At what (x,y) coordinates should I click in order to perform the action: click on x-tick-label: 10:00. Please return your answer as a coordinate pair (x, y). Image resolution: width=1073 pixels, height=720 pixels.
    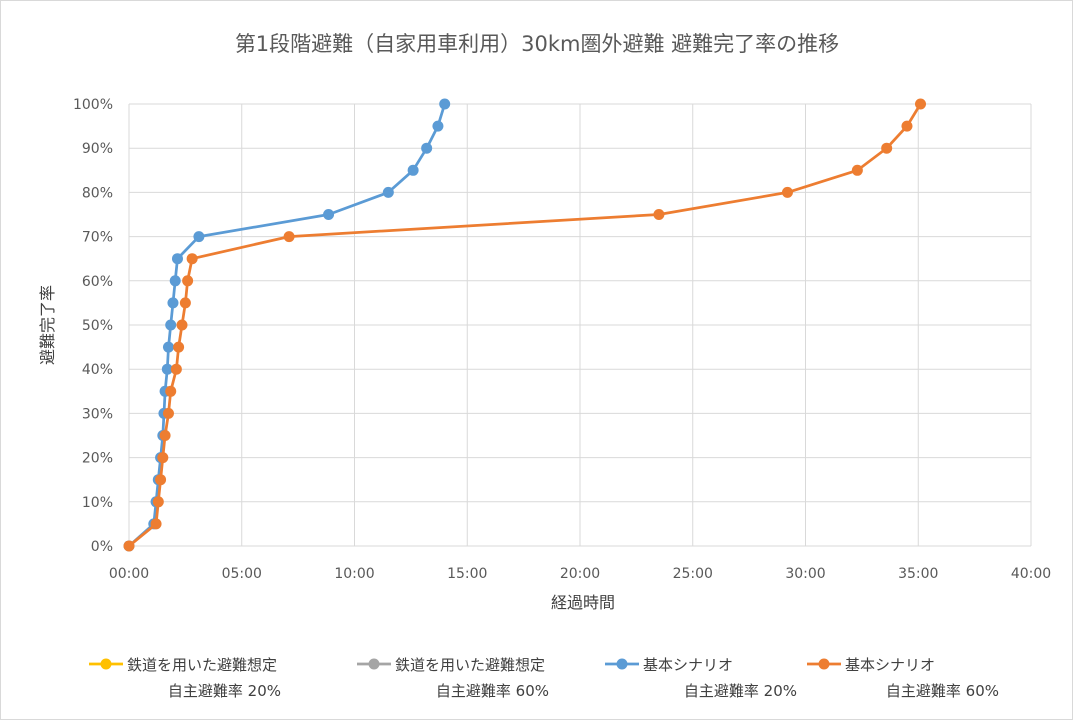
    Looking at the image, I should click on (354, 574).